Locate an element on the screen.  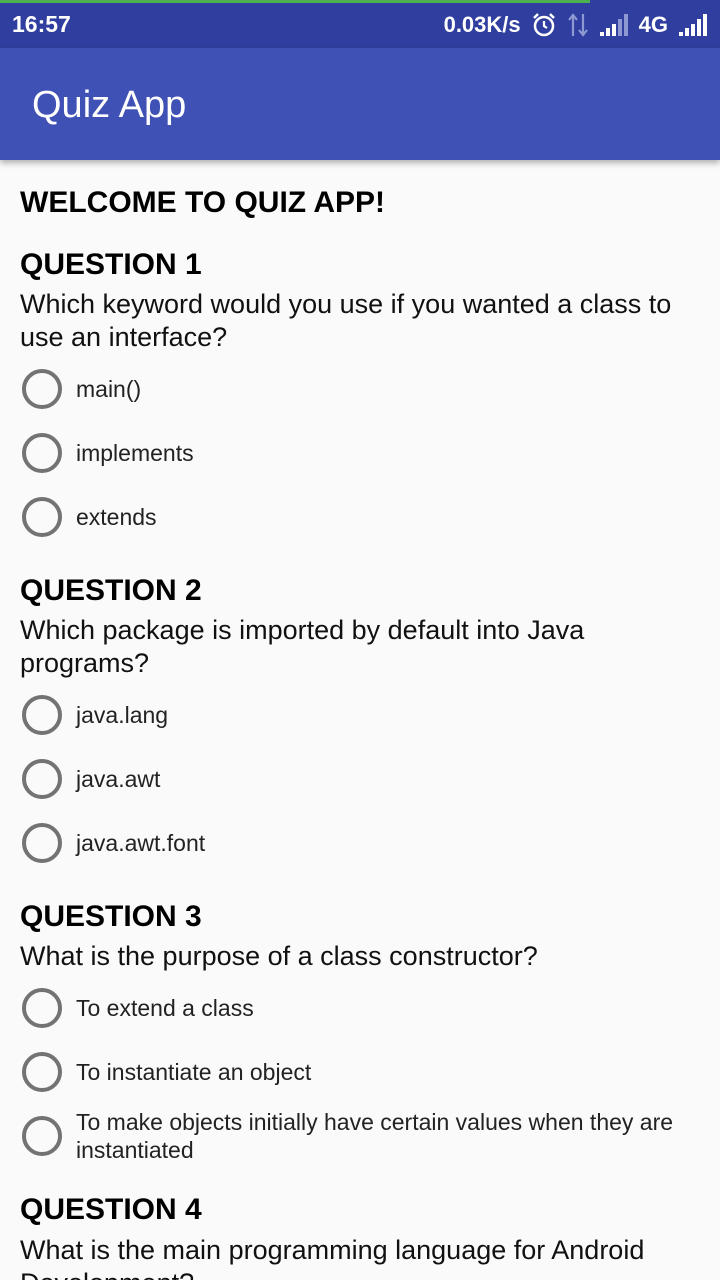
question-1-title: QUESTION 1 is located at coordinates (111, 264).